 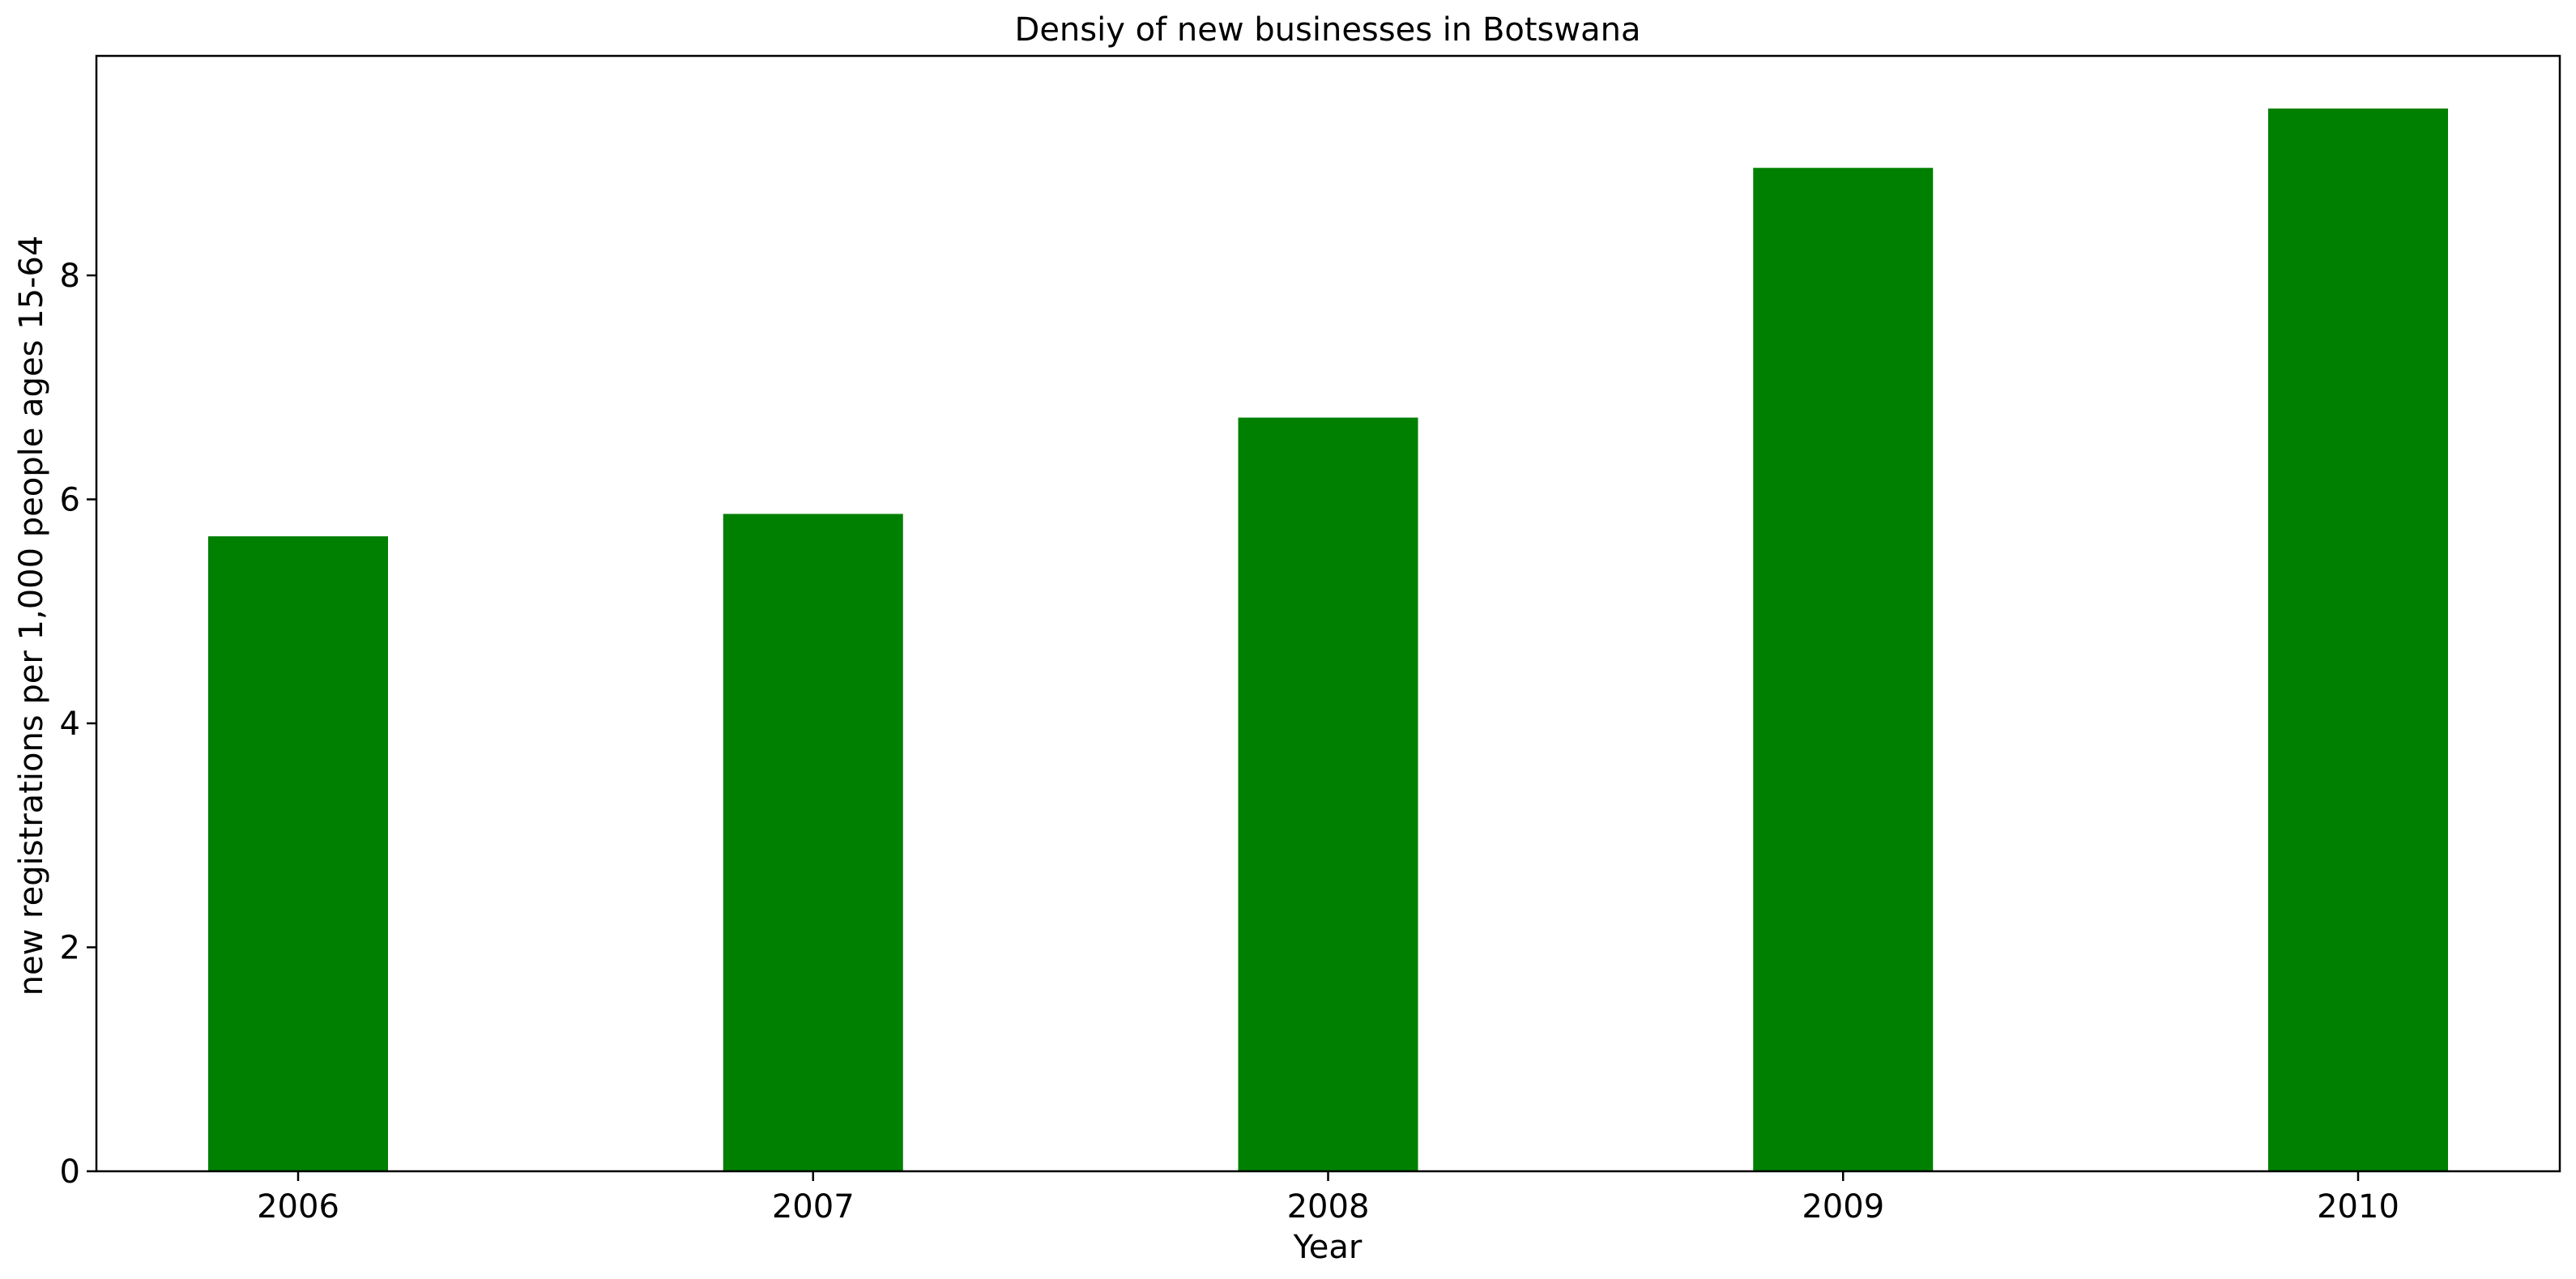 What do you see at coordinates (1844, 669) in the screenshot?
I see `bar-2009` at bounding box center [1844, 669].